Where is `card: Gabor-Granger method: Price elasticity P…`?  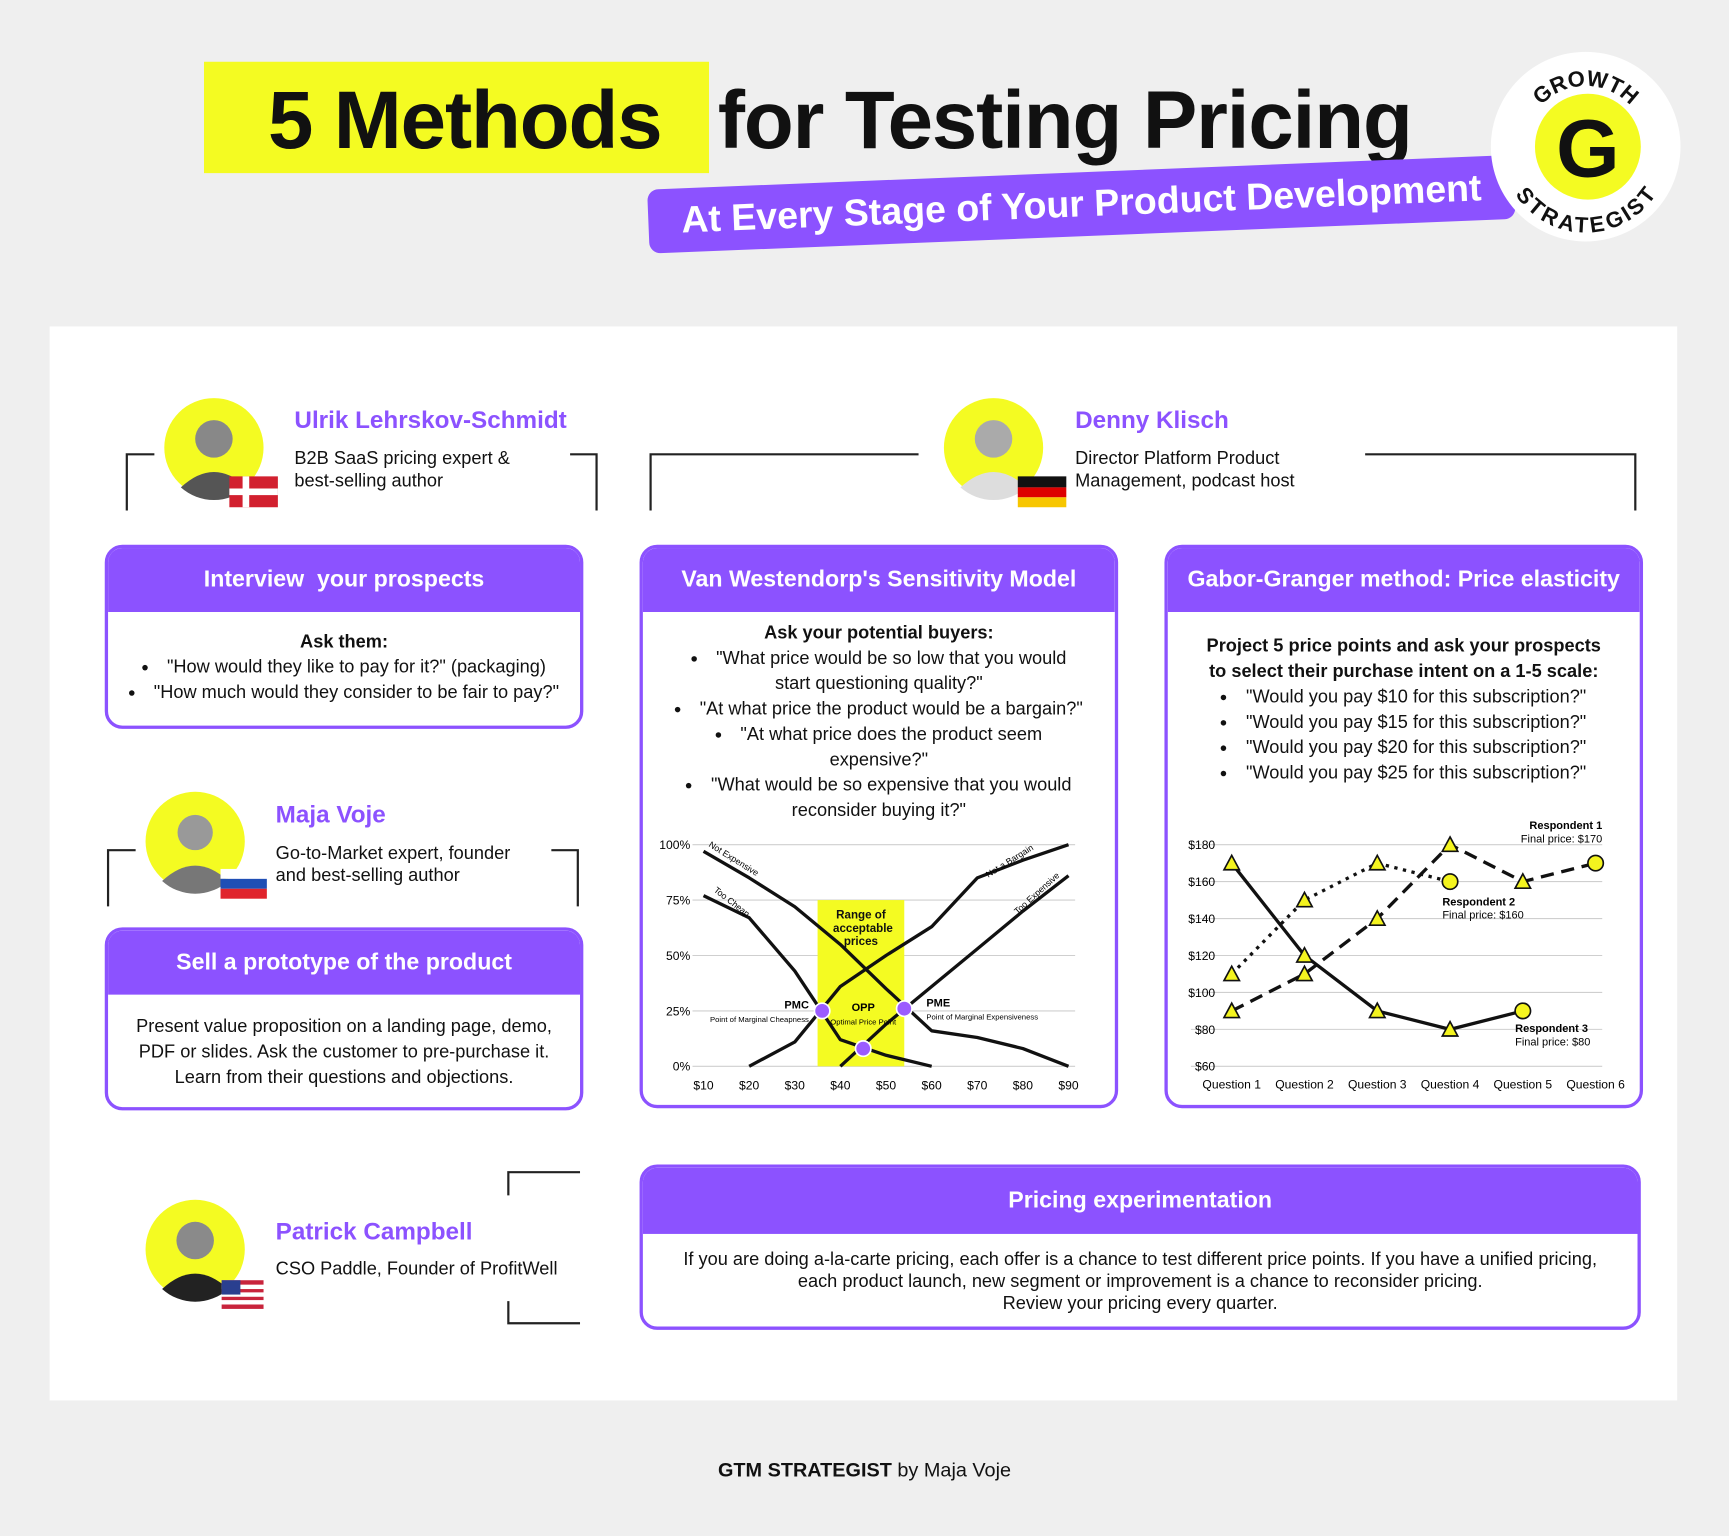 card: Gabor-Granger method: Price elasticity P… is located at coordinates (1404, 826).